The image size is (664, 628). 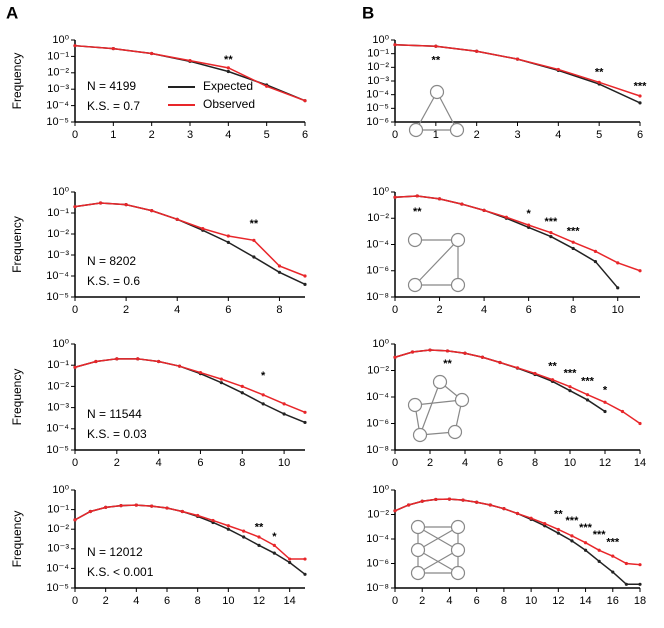 I want to click on stat-text: N = 12012, so click(x=115, y=552).